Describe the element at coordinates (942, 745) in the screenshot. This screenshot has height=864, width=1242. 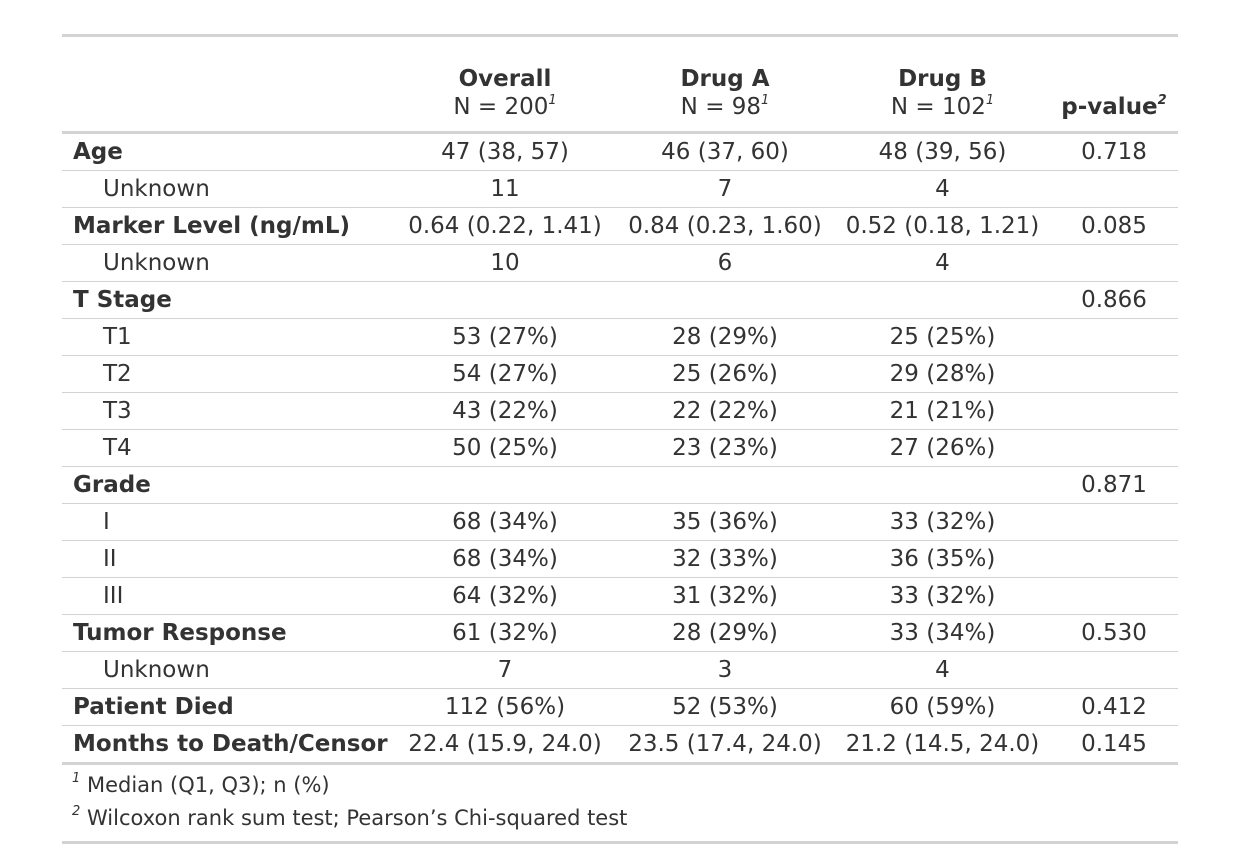
I see `cell: 21.2 (14.5, 24.0)` at that location.